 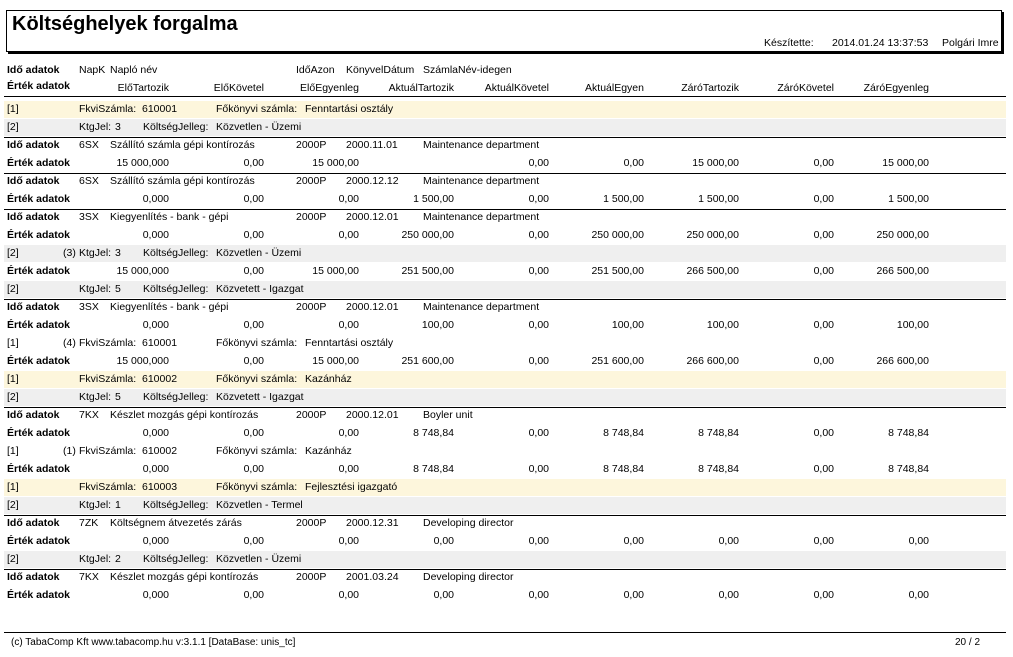 I want to click on group-value-2: Közvetlen - Termel, so click(x=259, y=505).